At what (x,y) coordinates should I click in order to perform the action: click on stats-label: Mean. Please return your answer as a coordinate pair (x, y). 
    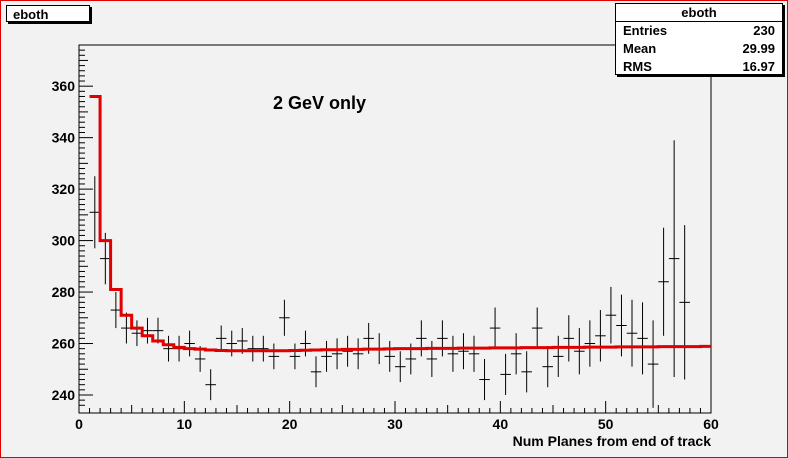
    Looking at the image, I should click on (640, 48).